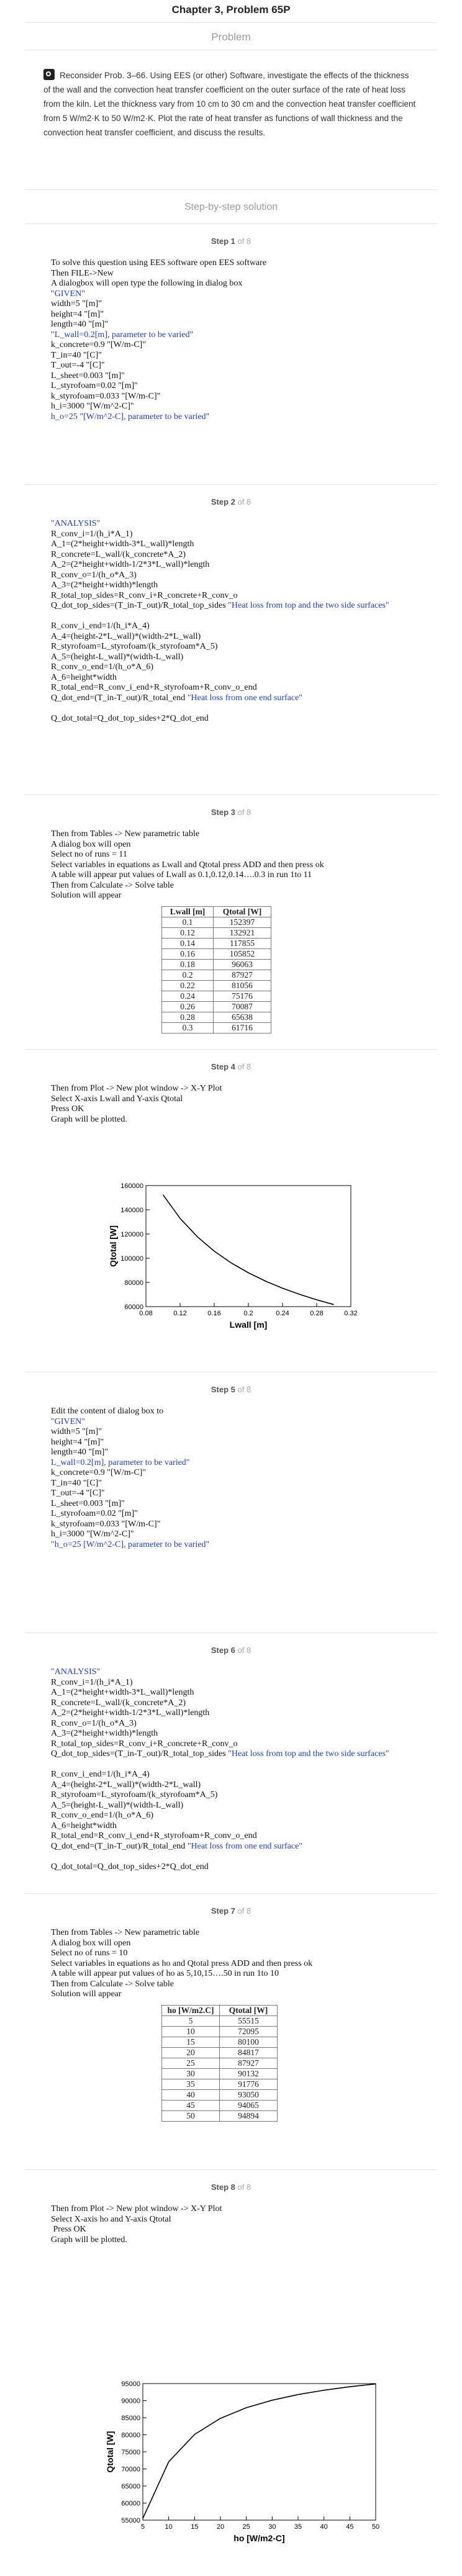 The image size is (462, 2576). Describe the element at coordinates (130, 2452) in the screenshot. I see `y-tick-label: 75000` at that location.